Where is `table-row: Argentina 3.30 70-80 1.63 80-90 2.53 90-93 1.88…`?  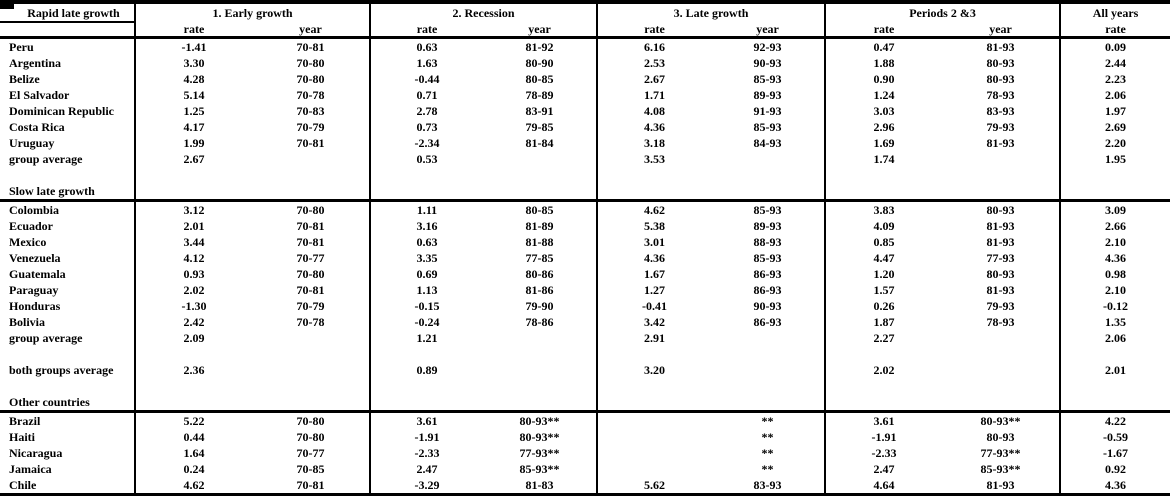 table-row: Argentina 3.30 70-80 1.63 80-90 2.53 90-93 1.88… is located at coordinates (585, 63).